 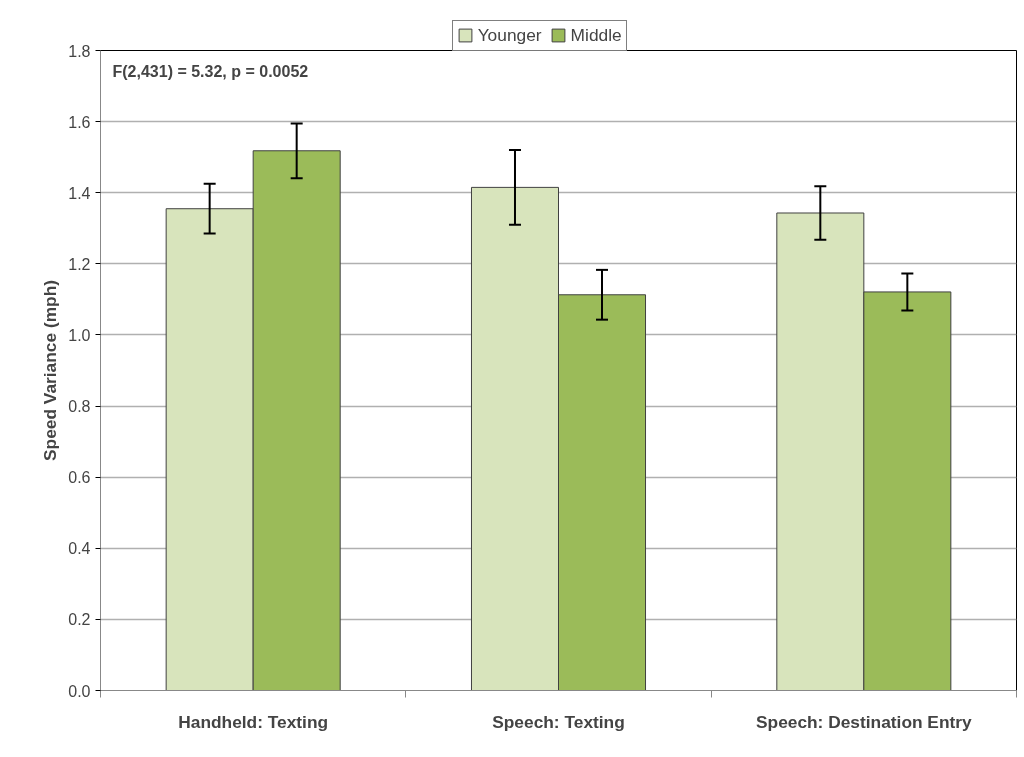 I want to click on y-tick-label: 0.8, so click(x=79, y=407).